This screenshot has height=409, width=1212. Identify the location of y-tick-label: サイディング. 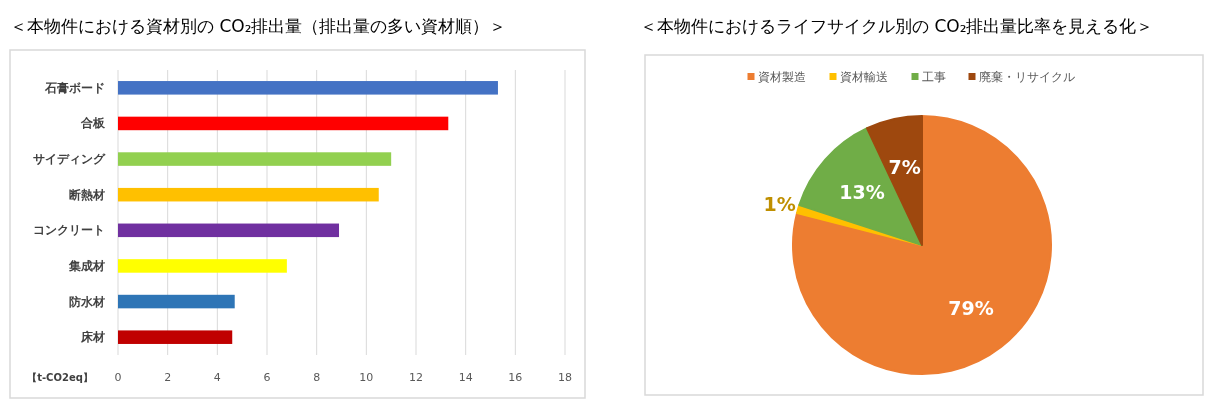
(69, 159).